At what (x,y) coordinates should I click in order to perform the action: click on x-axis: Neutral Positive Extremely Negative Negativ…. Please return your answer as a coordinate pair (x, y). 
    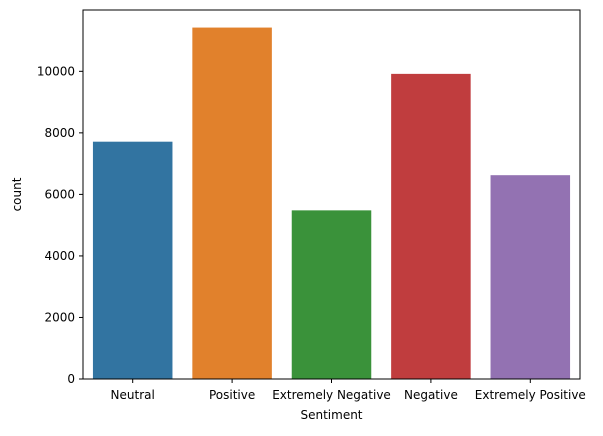
    Looking at the image, I should click on (348, 390).